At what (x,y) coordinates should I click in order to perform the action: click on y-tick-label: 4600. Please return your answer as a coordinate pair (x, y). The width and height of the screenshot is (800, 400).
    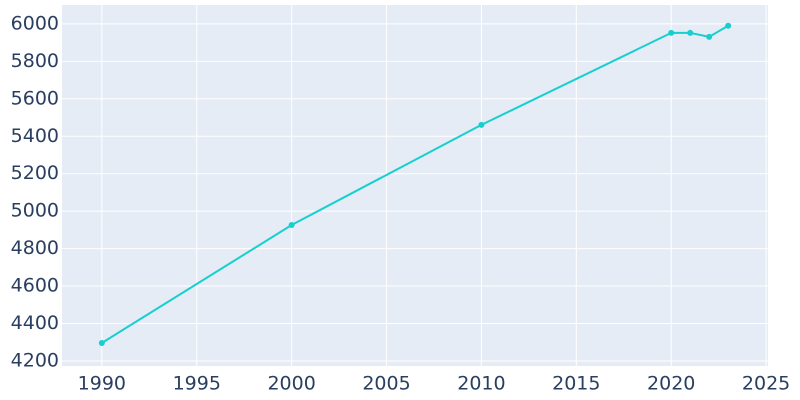
    Looking at the image, I should click on (35, 286).